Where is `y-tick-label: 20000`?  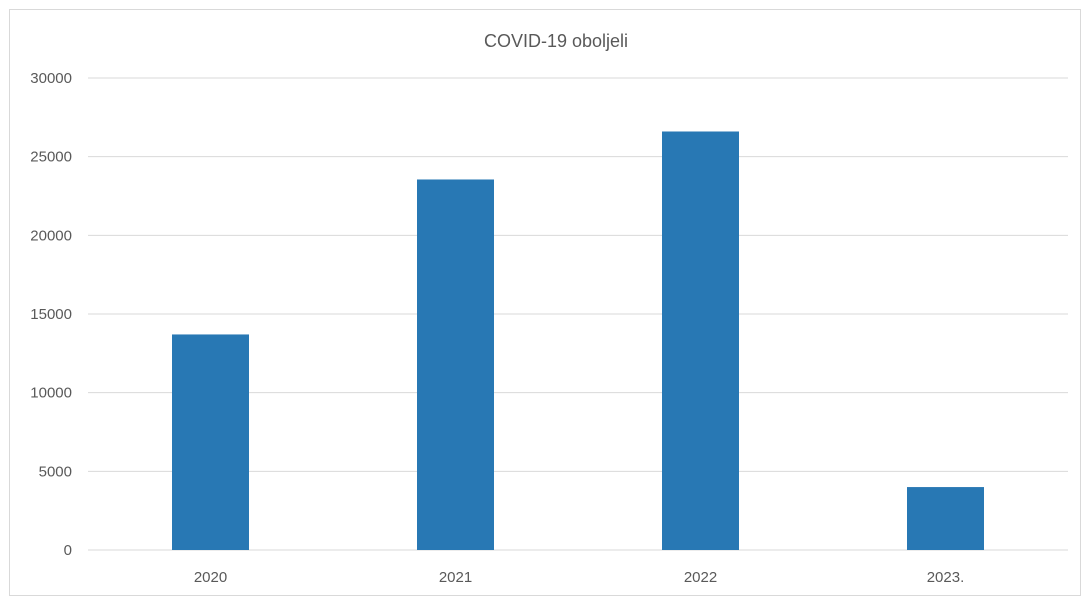 y-tick-label: 20000 is located at coordinates (51, 235).